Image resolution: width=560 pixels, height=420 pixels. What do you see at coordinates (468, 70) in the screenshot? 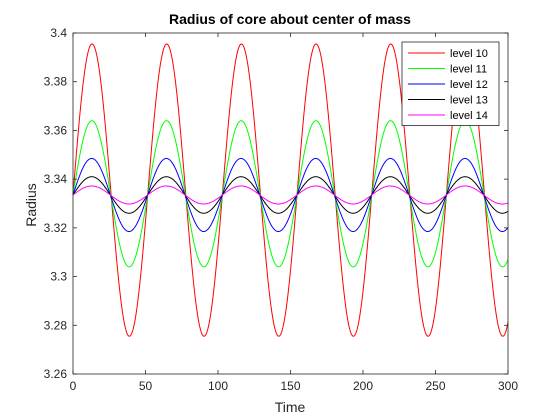
I see `legend-label: level 11` at bounding box center [468, 70].